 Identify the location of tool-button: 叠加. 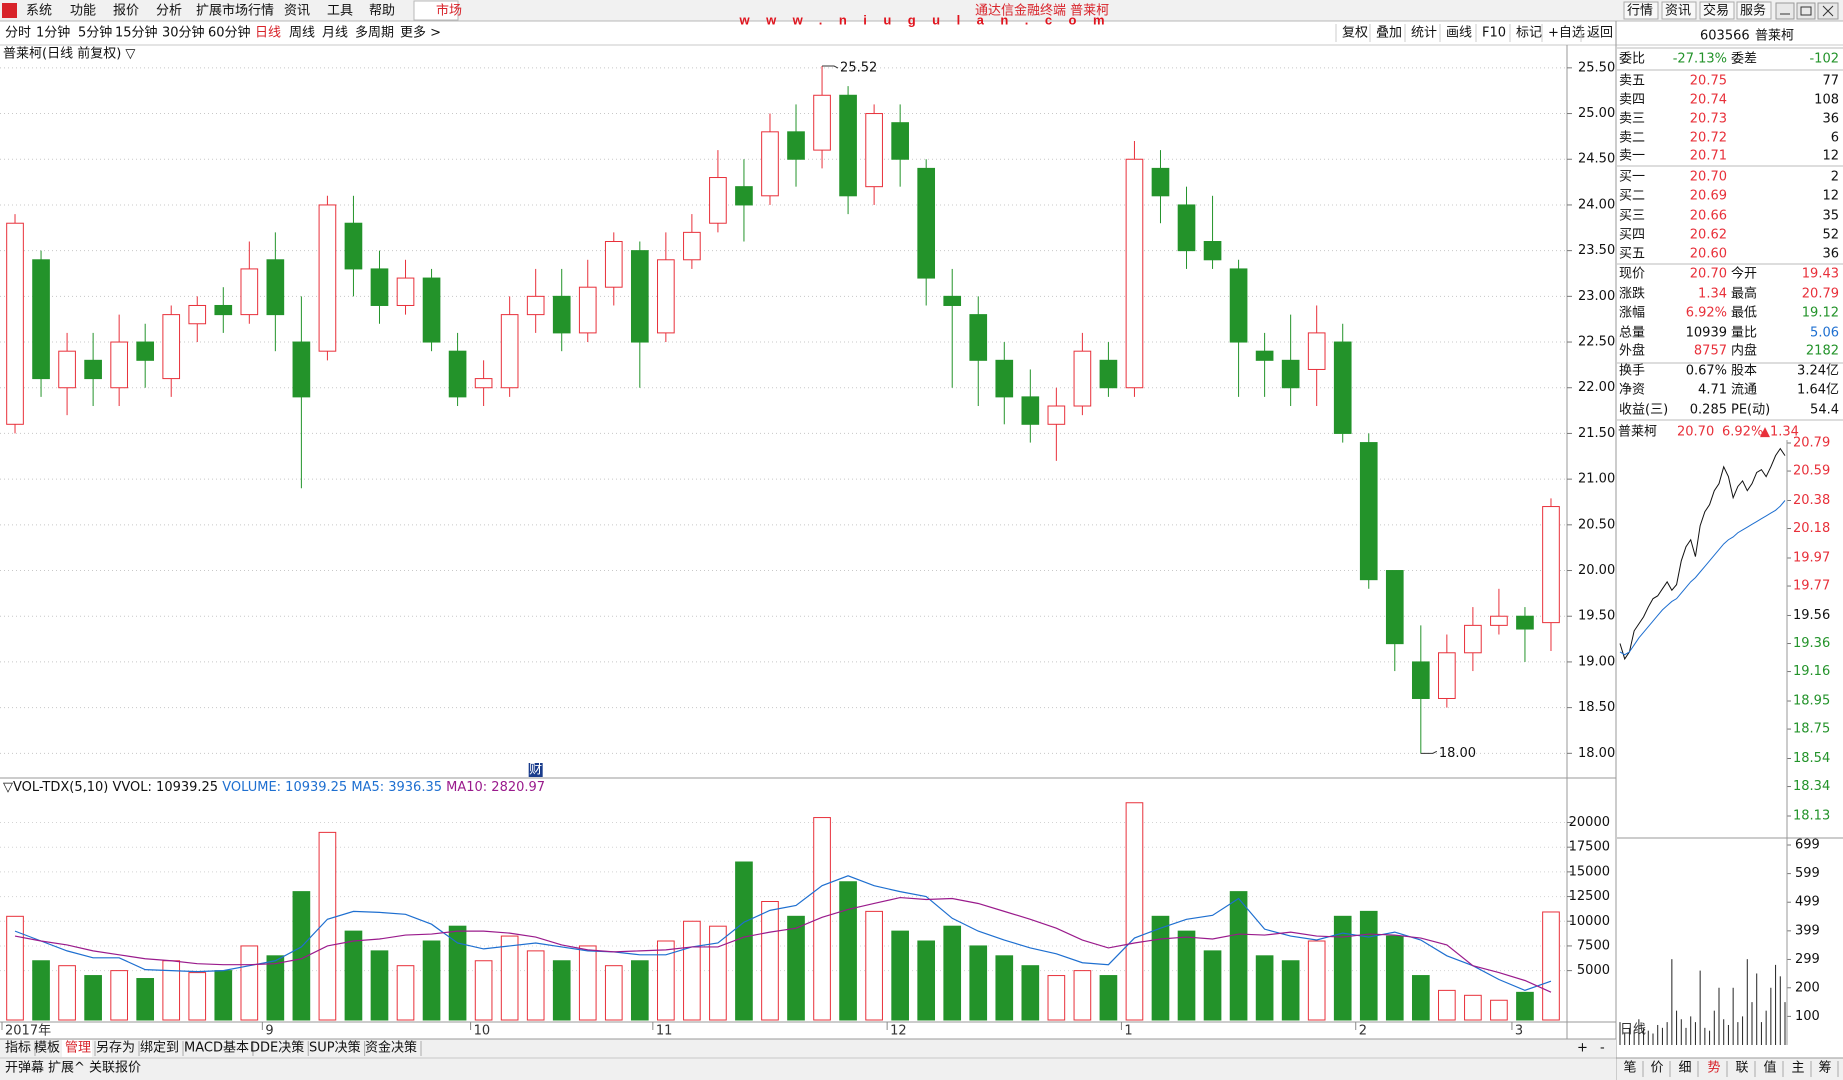
(1389, 33).